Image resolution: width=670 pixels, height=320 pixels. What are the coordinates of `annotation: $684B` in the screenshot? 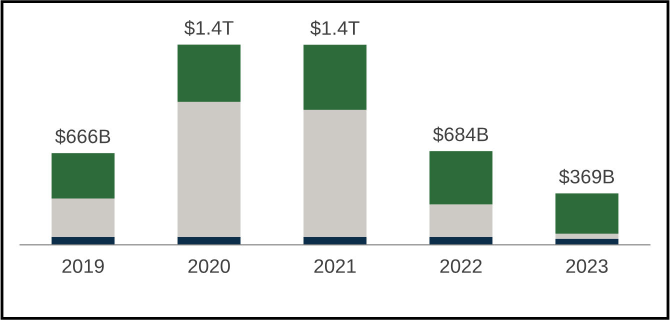 It's located at (460, 134).